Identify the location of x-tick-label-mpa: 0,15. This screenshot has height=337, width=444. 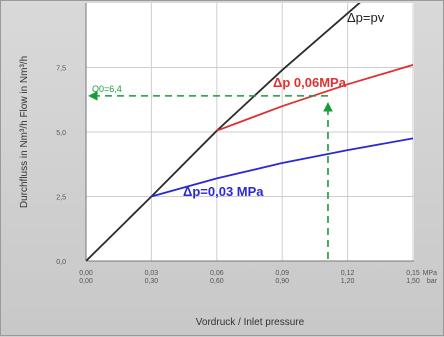
(413, 273).